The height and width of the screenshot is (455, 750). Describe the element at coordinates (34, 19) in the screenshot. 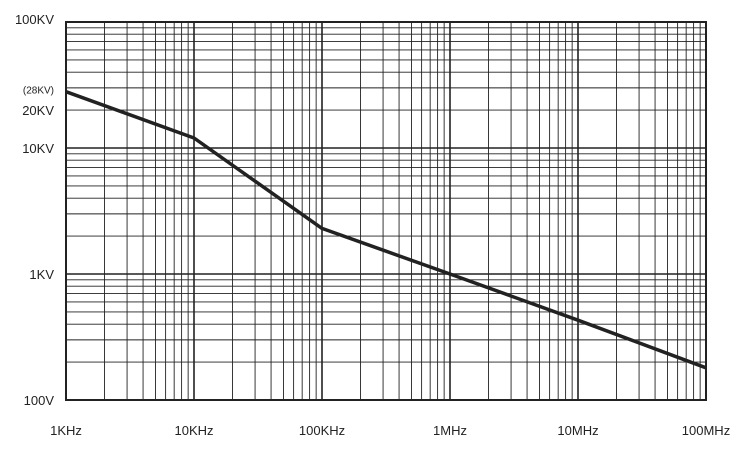

I see `y-tick-label: 100KV` at that location.